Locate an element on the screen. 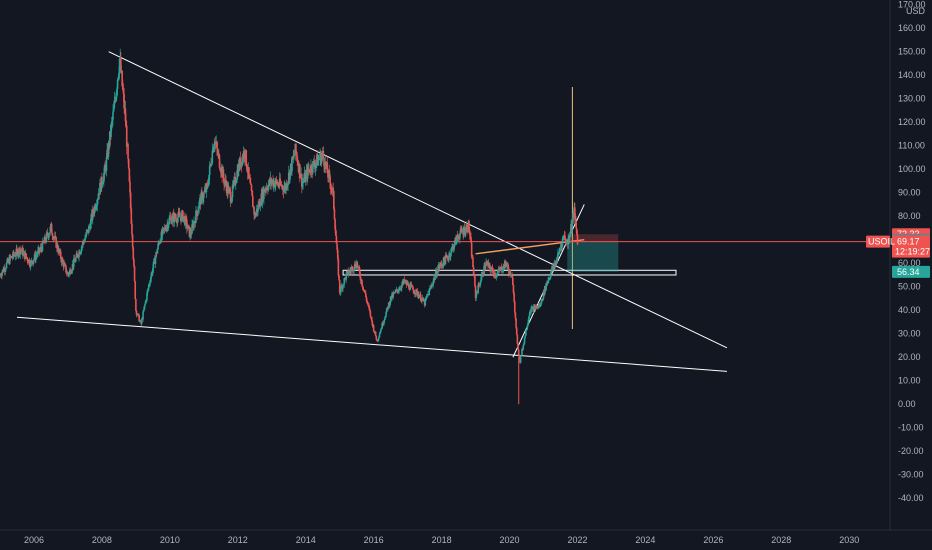 This screenshot has width=932, height=550. time-tick-label: 2018 is located at coordinates (442, 540).